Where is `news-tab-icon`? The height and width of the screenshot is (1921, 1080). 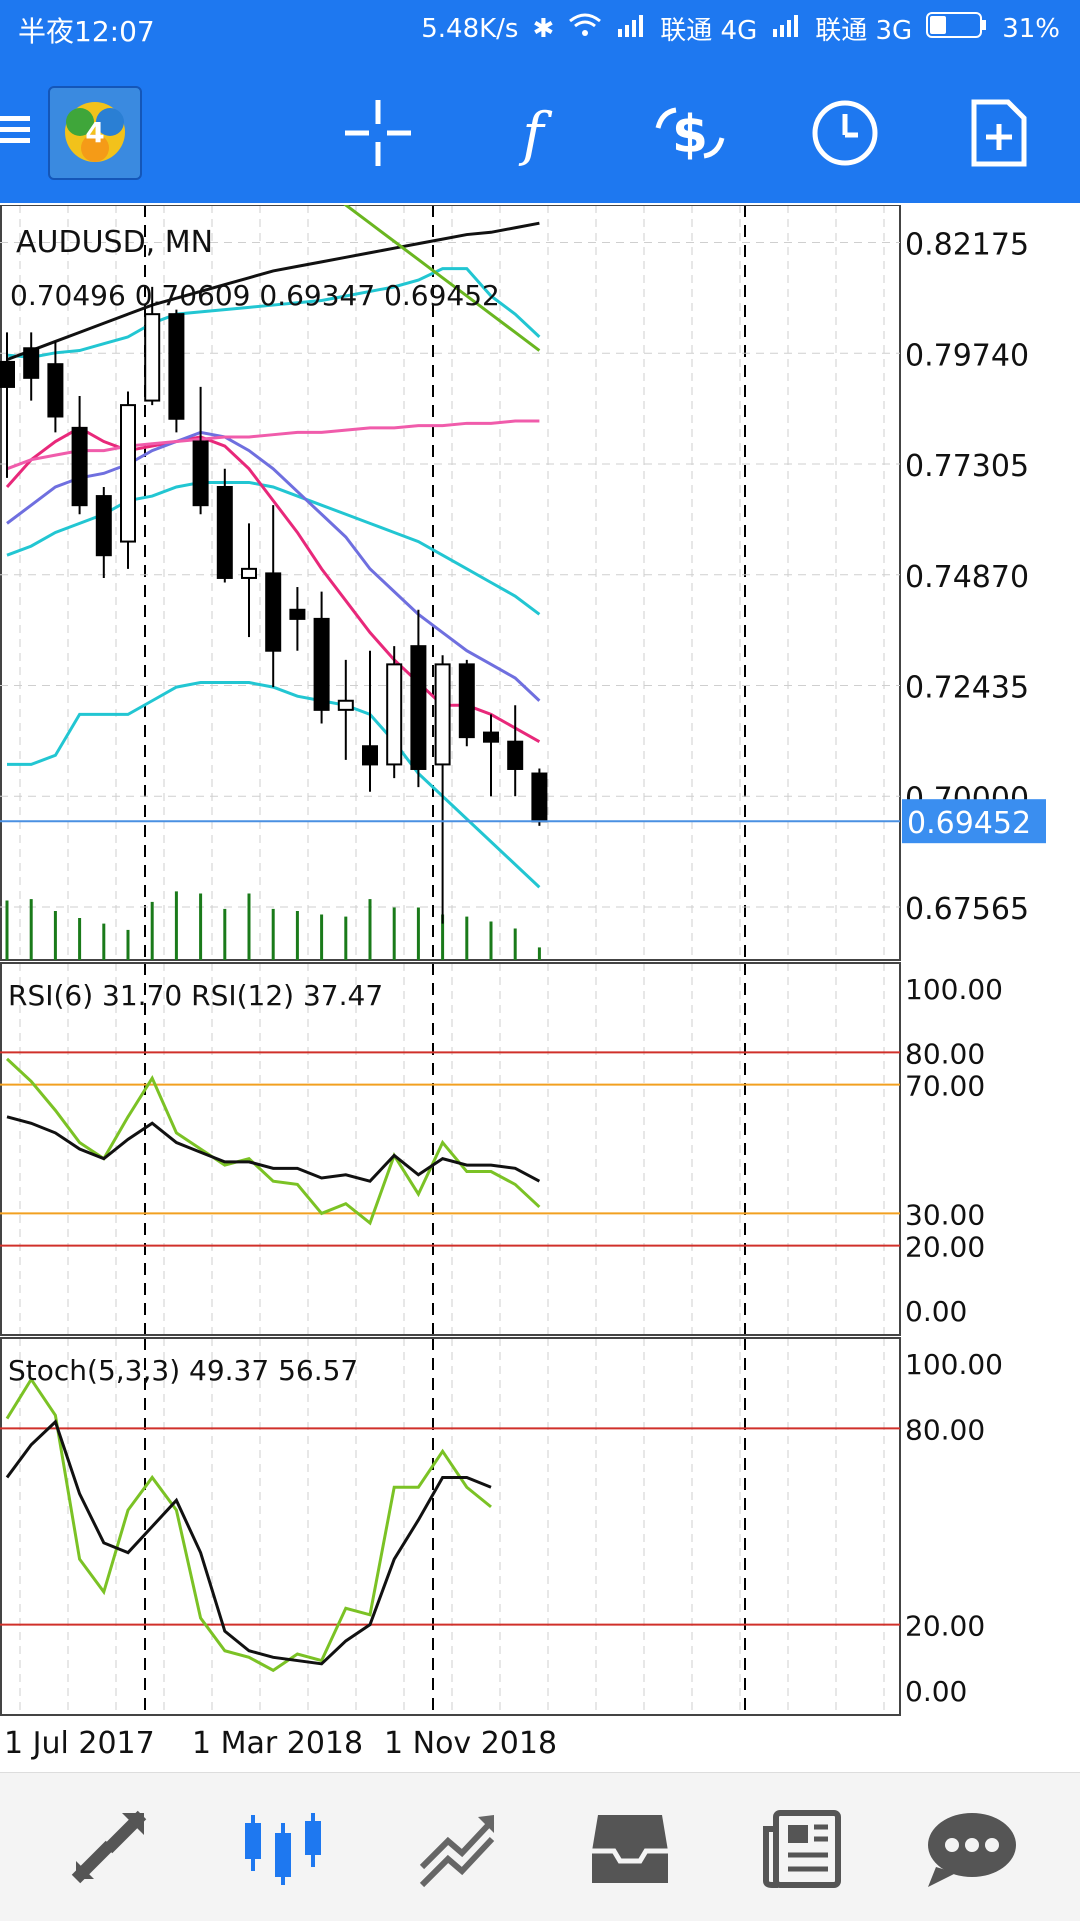 news-tab-icon is located at coordinates (802, 1849).